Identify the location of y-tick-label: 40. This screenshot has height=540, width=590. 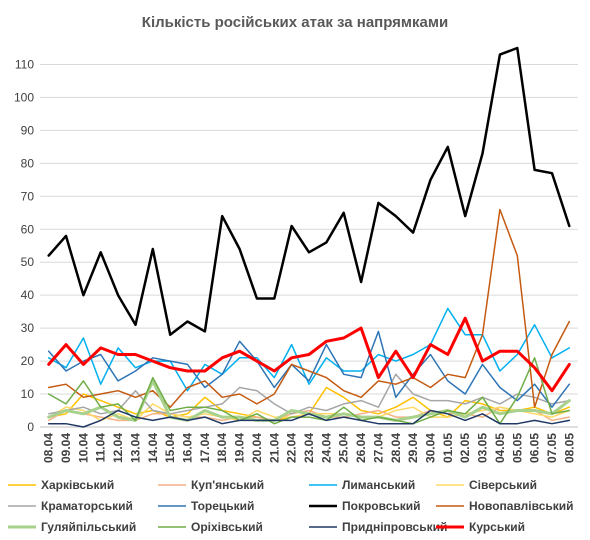
(28, 295).